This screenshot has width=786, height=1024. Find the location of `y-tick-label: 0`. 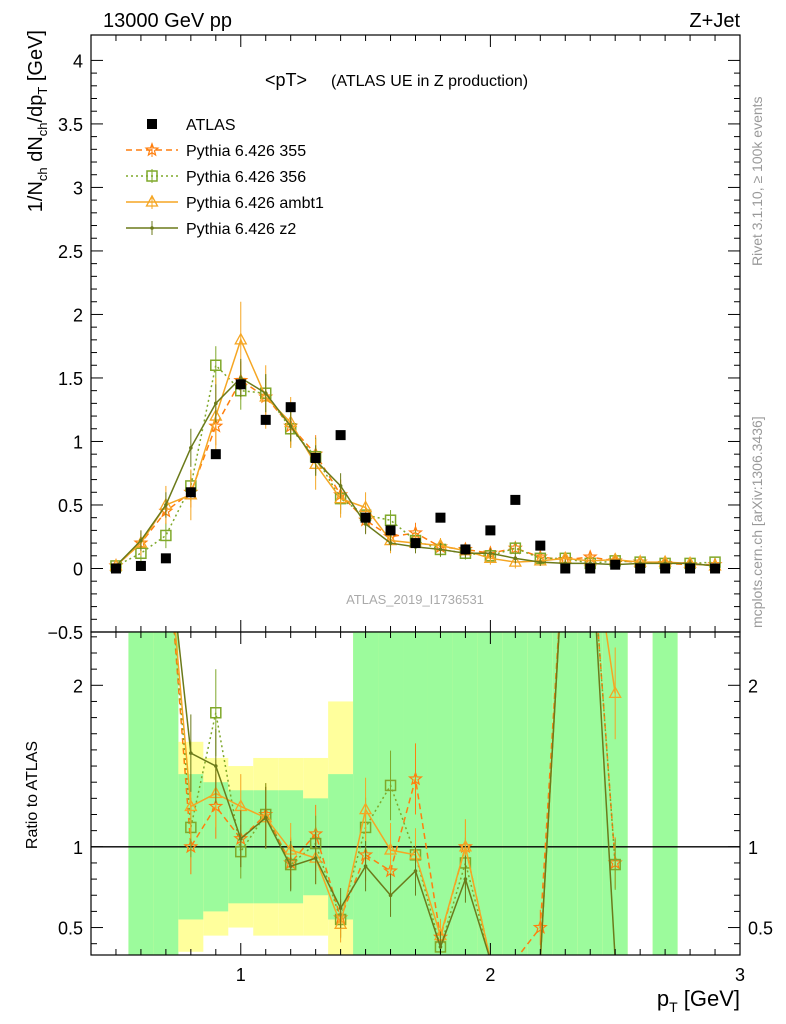

y-tick-label: 0 is located at coordinates (78, 569).